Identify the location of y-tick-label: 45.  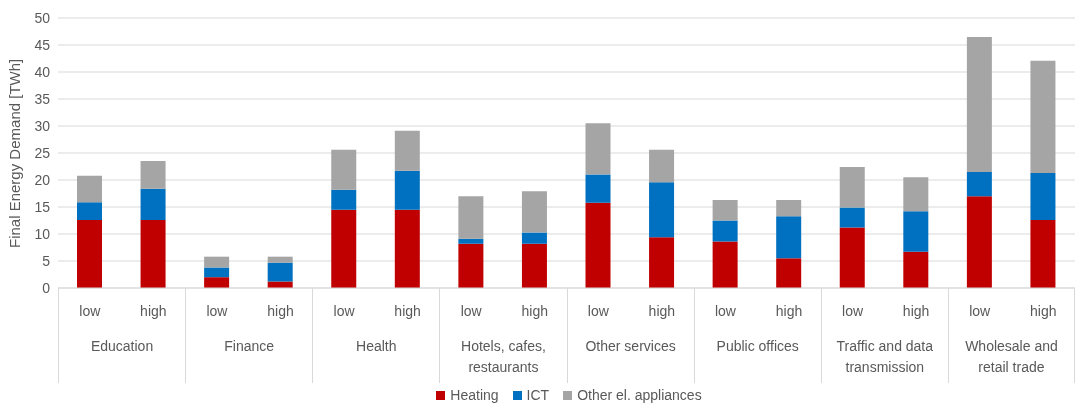
(42, 44).